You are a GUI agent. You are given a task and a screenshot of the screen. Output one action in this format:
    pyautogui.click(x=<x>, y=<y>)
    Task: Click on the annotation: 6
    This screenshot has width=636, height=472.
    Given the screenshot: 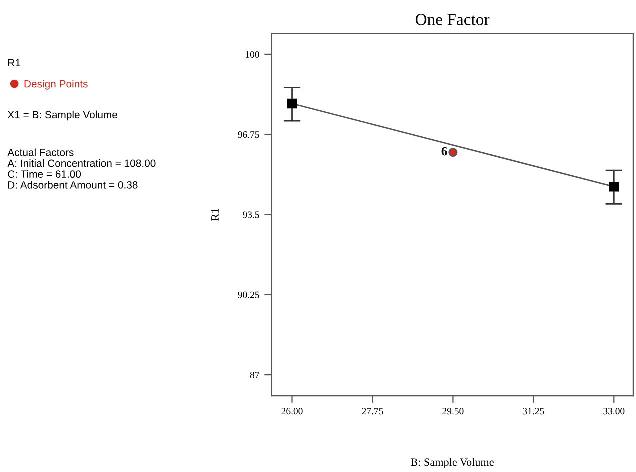 What is the action you would take?
    pyautogui.click(x=445, y=151)
    